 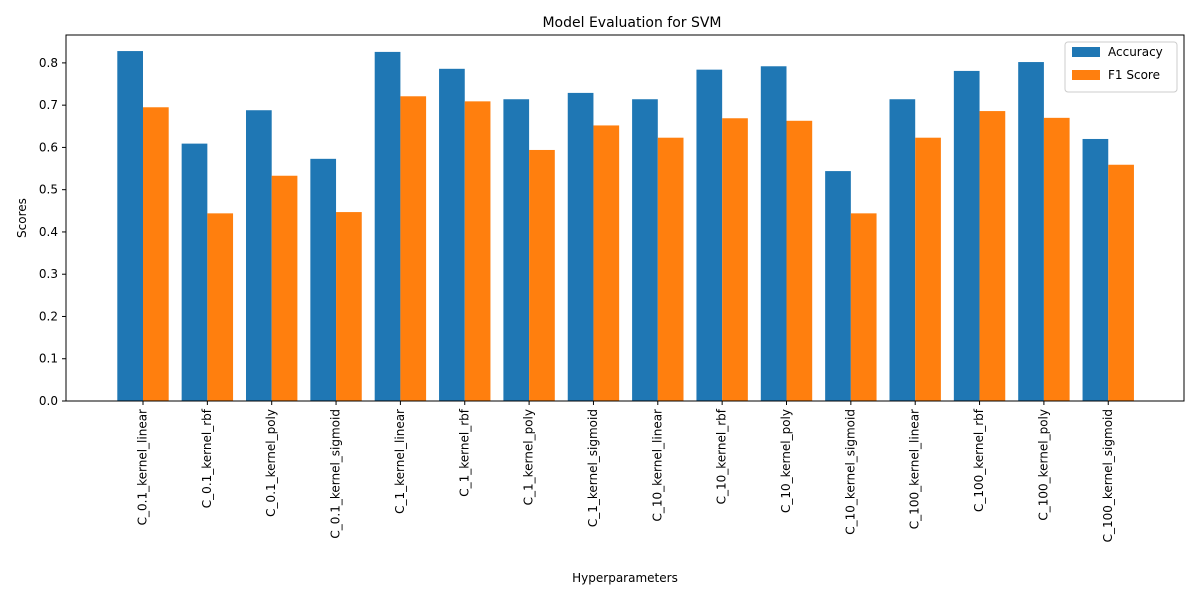 I want to click on x-tick-label-8: C_10_kernel_linear, so click(x=657, y=465).